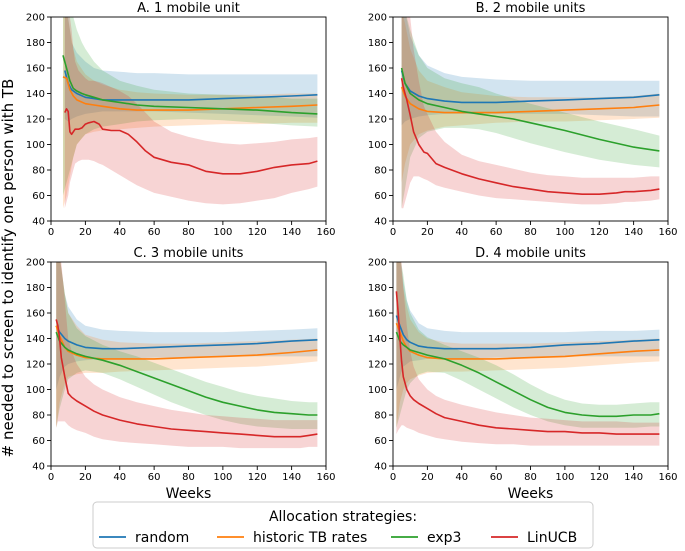 The width and height of the screenshot is (685, 551). Describe the element at coordinates (552, 538) in the screenshot. I see `legend-label: LinUCB` at that location.